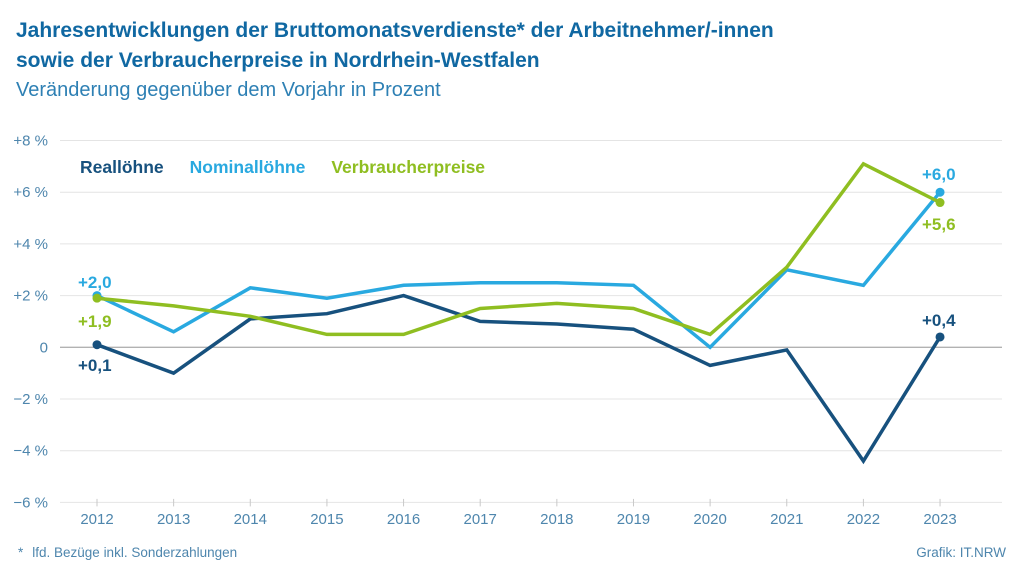  Describe the element at coordinates (939, 224) in the screenshot. I see `data-point-label: +5,6` at that location.